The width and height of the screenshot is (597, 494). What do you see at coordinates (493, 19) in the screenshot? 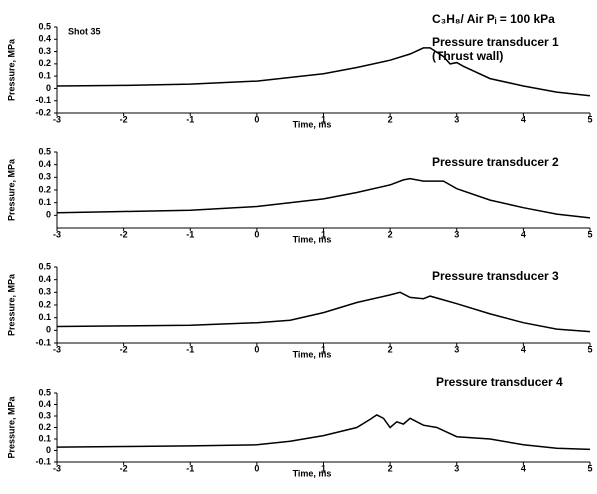
I see `annotation: C₃H₈/ Air Pᵢ = 100 kPa` at bounding box center [493, 19].